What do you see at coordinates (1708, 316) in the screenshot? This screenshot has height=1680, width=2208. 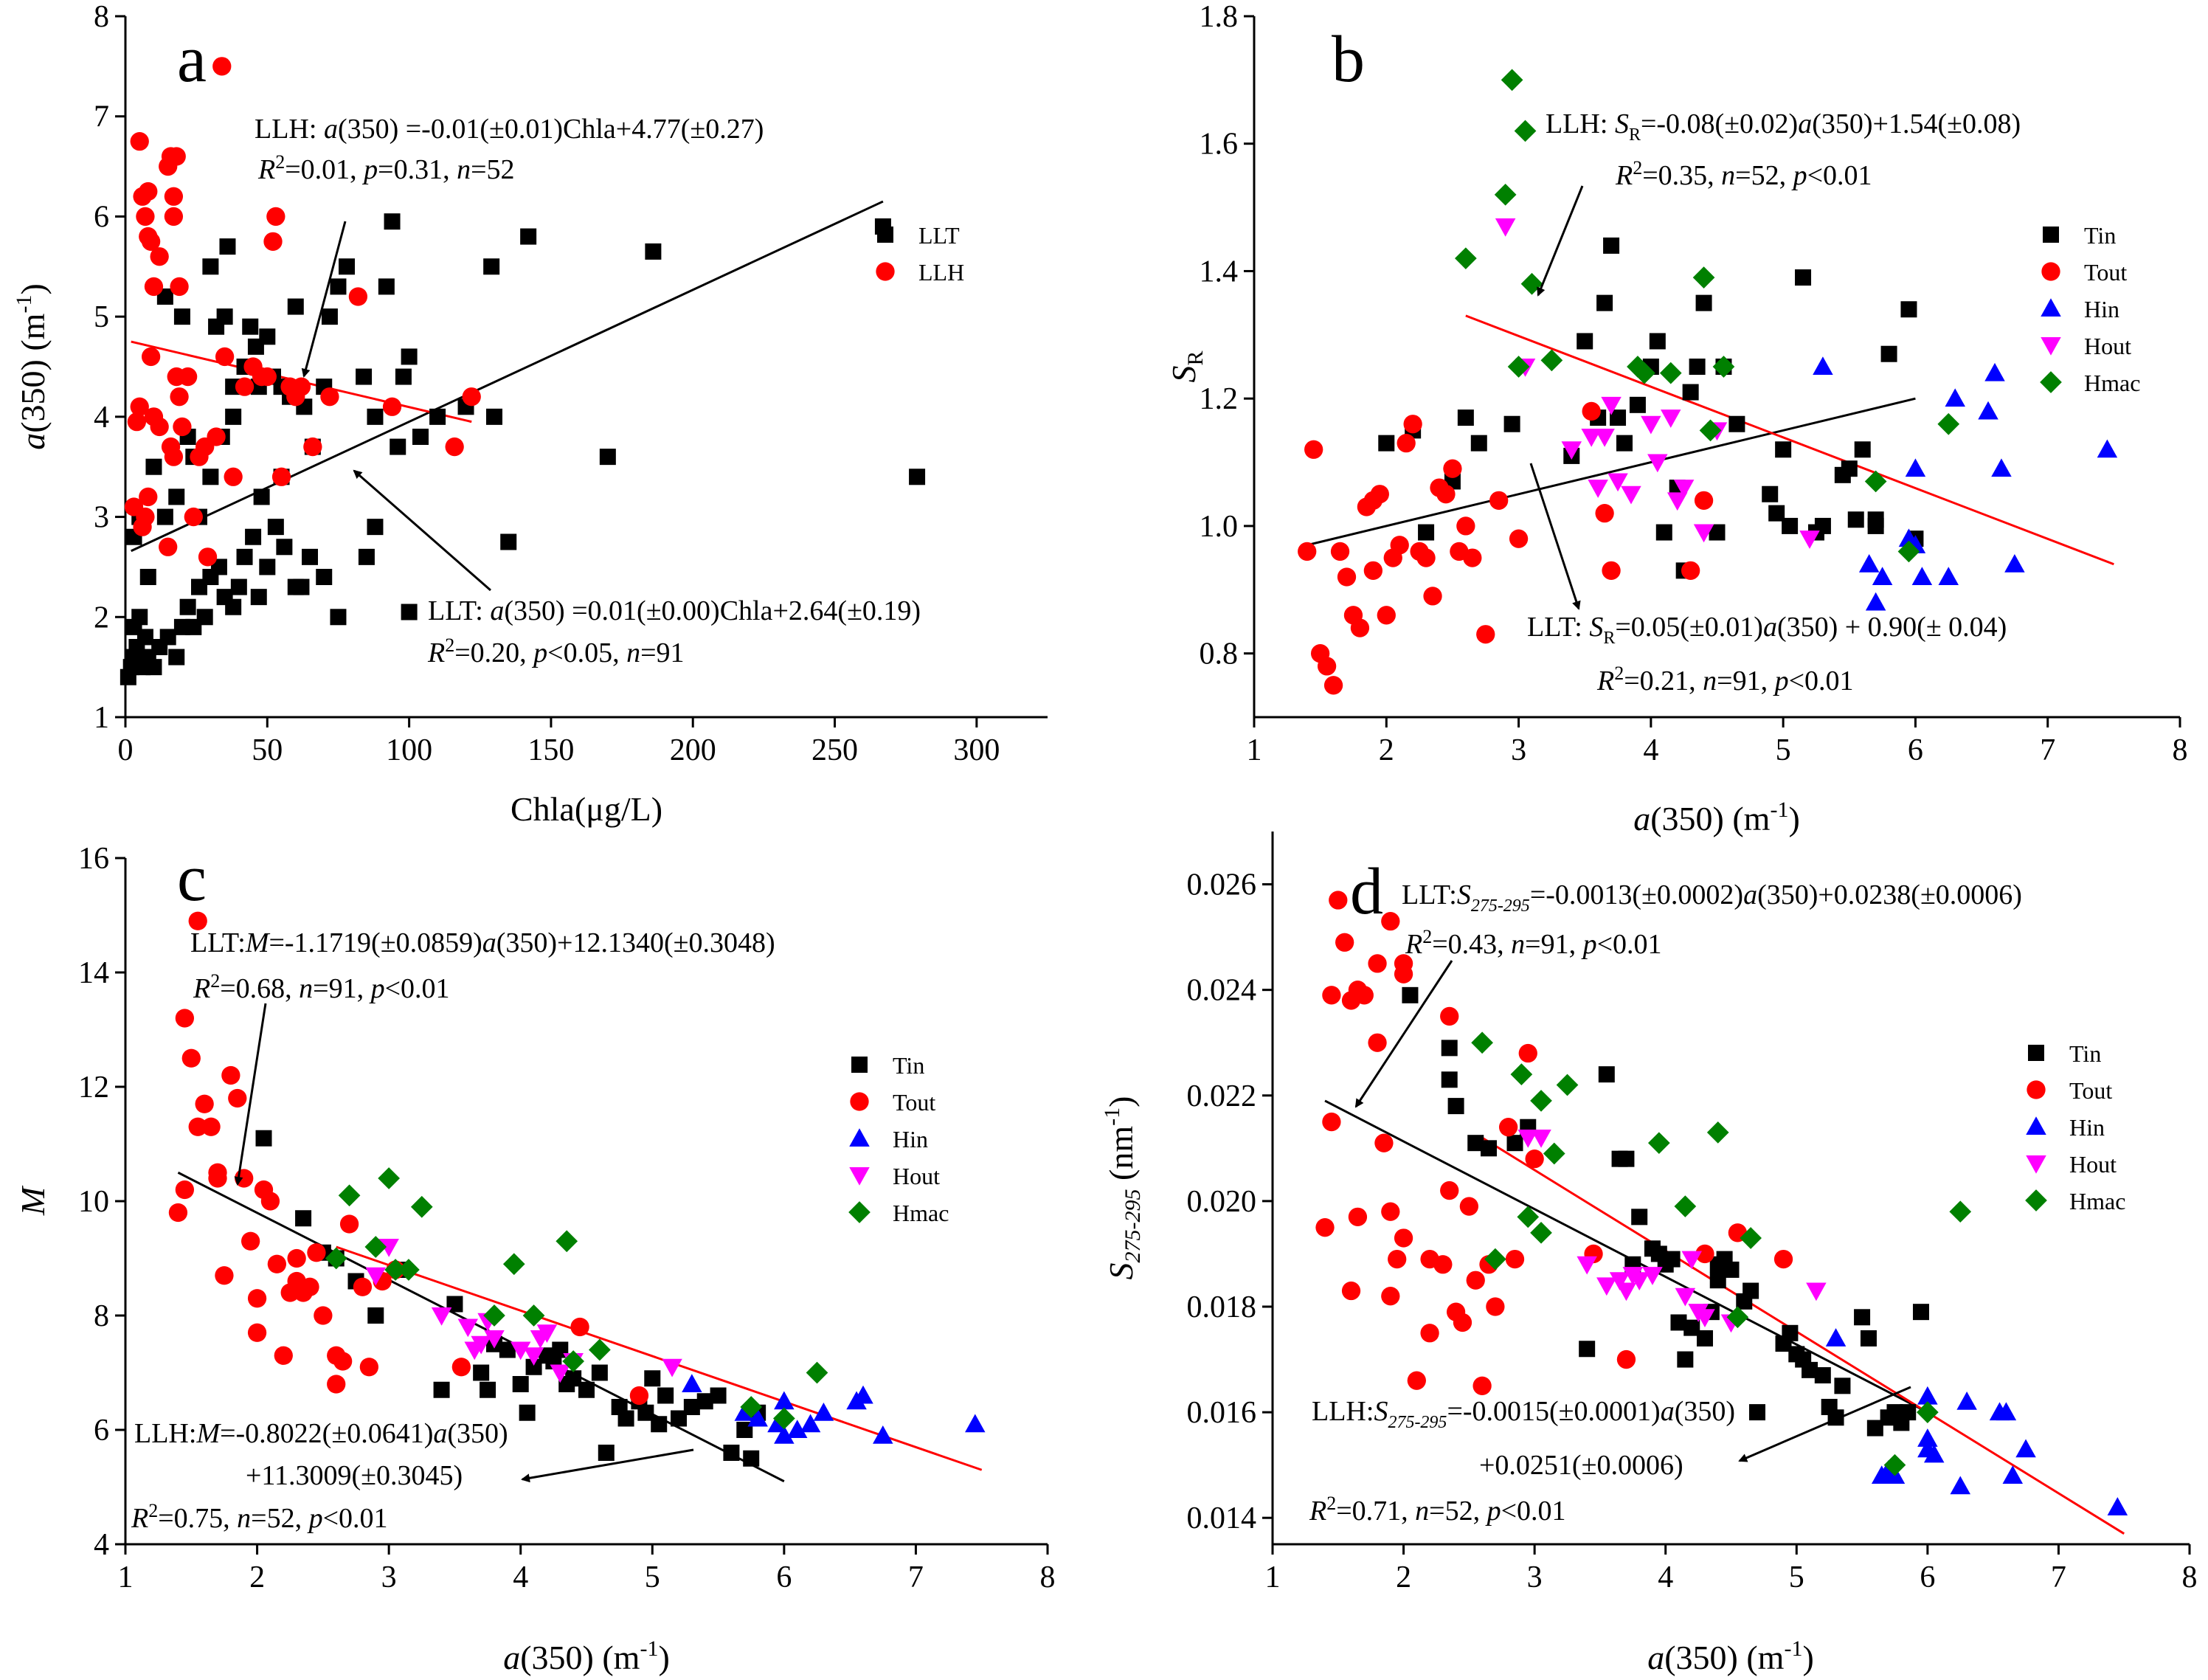 I see `b-series-hmac` at bounding box center [1708, 316].